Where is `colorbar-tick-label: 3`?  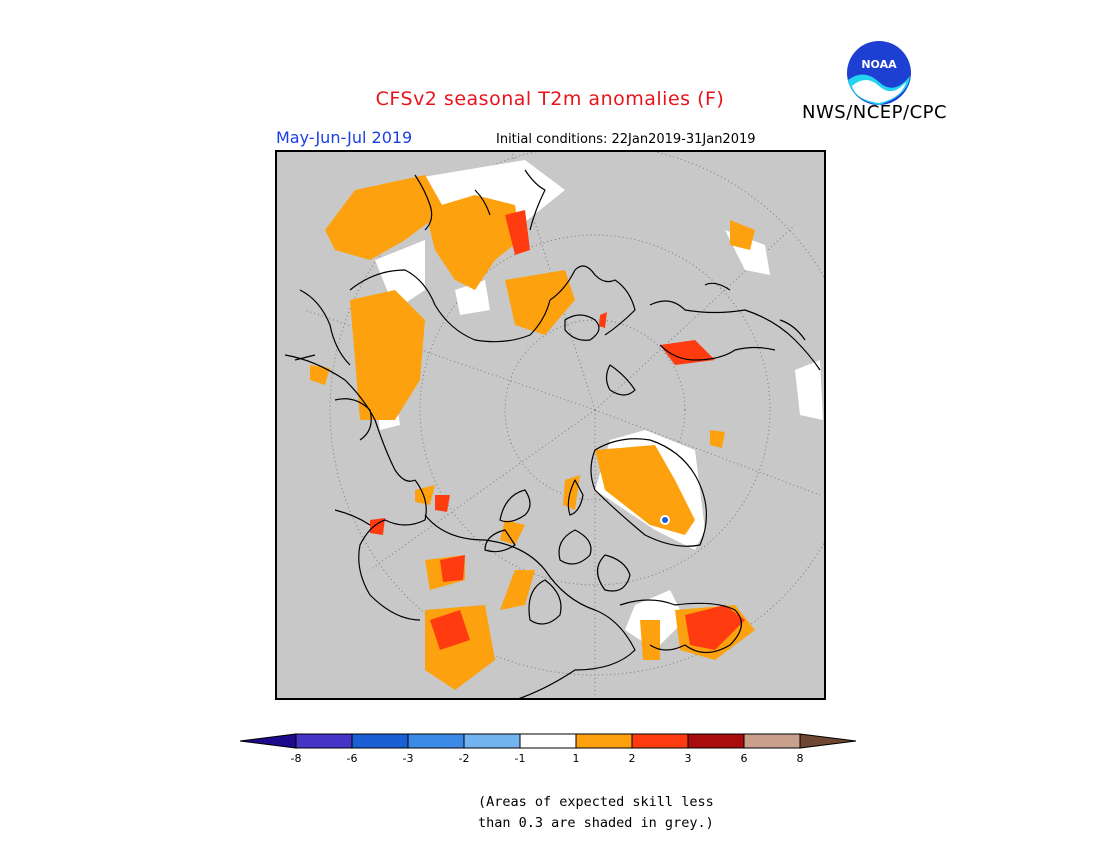 colorbar-tick-label: 3 is located at coordinates (688, 758).